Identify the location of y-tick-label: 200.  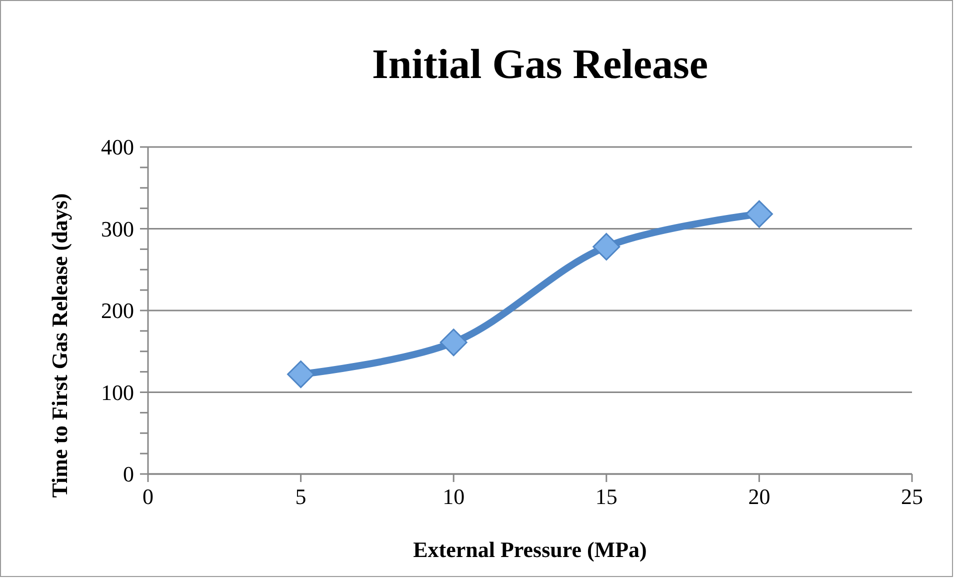
(117, 311).